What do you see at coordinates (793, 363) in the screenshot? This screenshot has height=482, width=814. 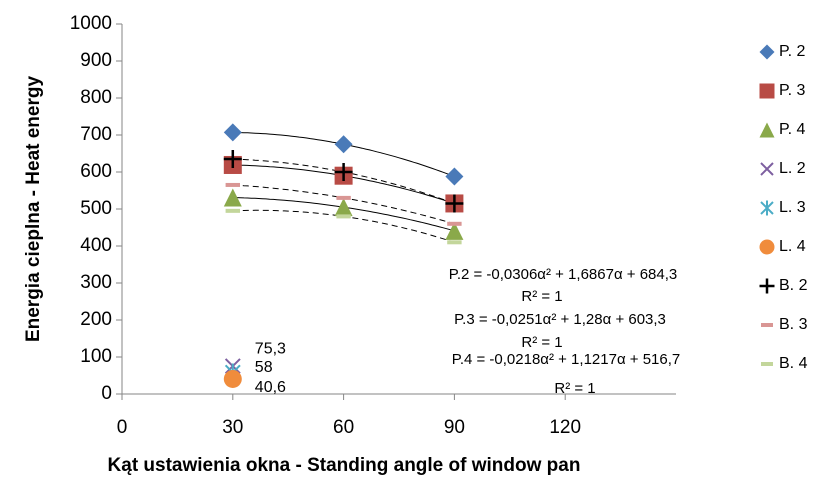 I see `legend-label: B. 4` at bounding box center [793, 363].